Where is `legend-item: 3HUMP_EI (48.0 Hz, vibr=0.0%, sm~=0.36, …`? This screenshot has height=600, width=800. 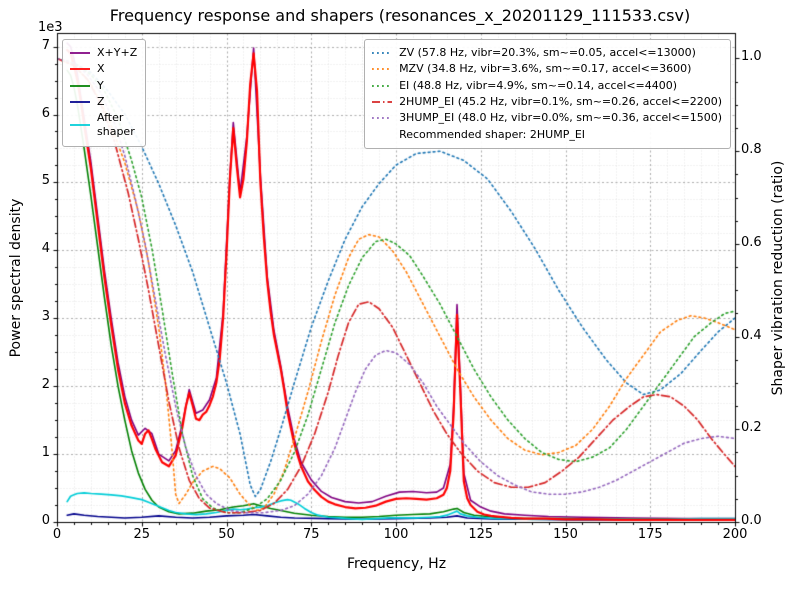 legend-item: 3HUMP_EI (48.0 Hz, vibr=0.0%, sm~=0.36, … is located at coordinates (546, 118).